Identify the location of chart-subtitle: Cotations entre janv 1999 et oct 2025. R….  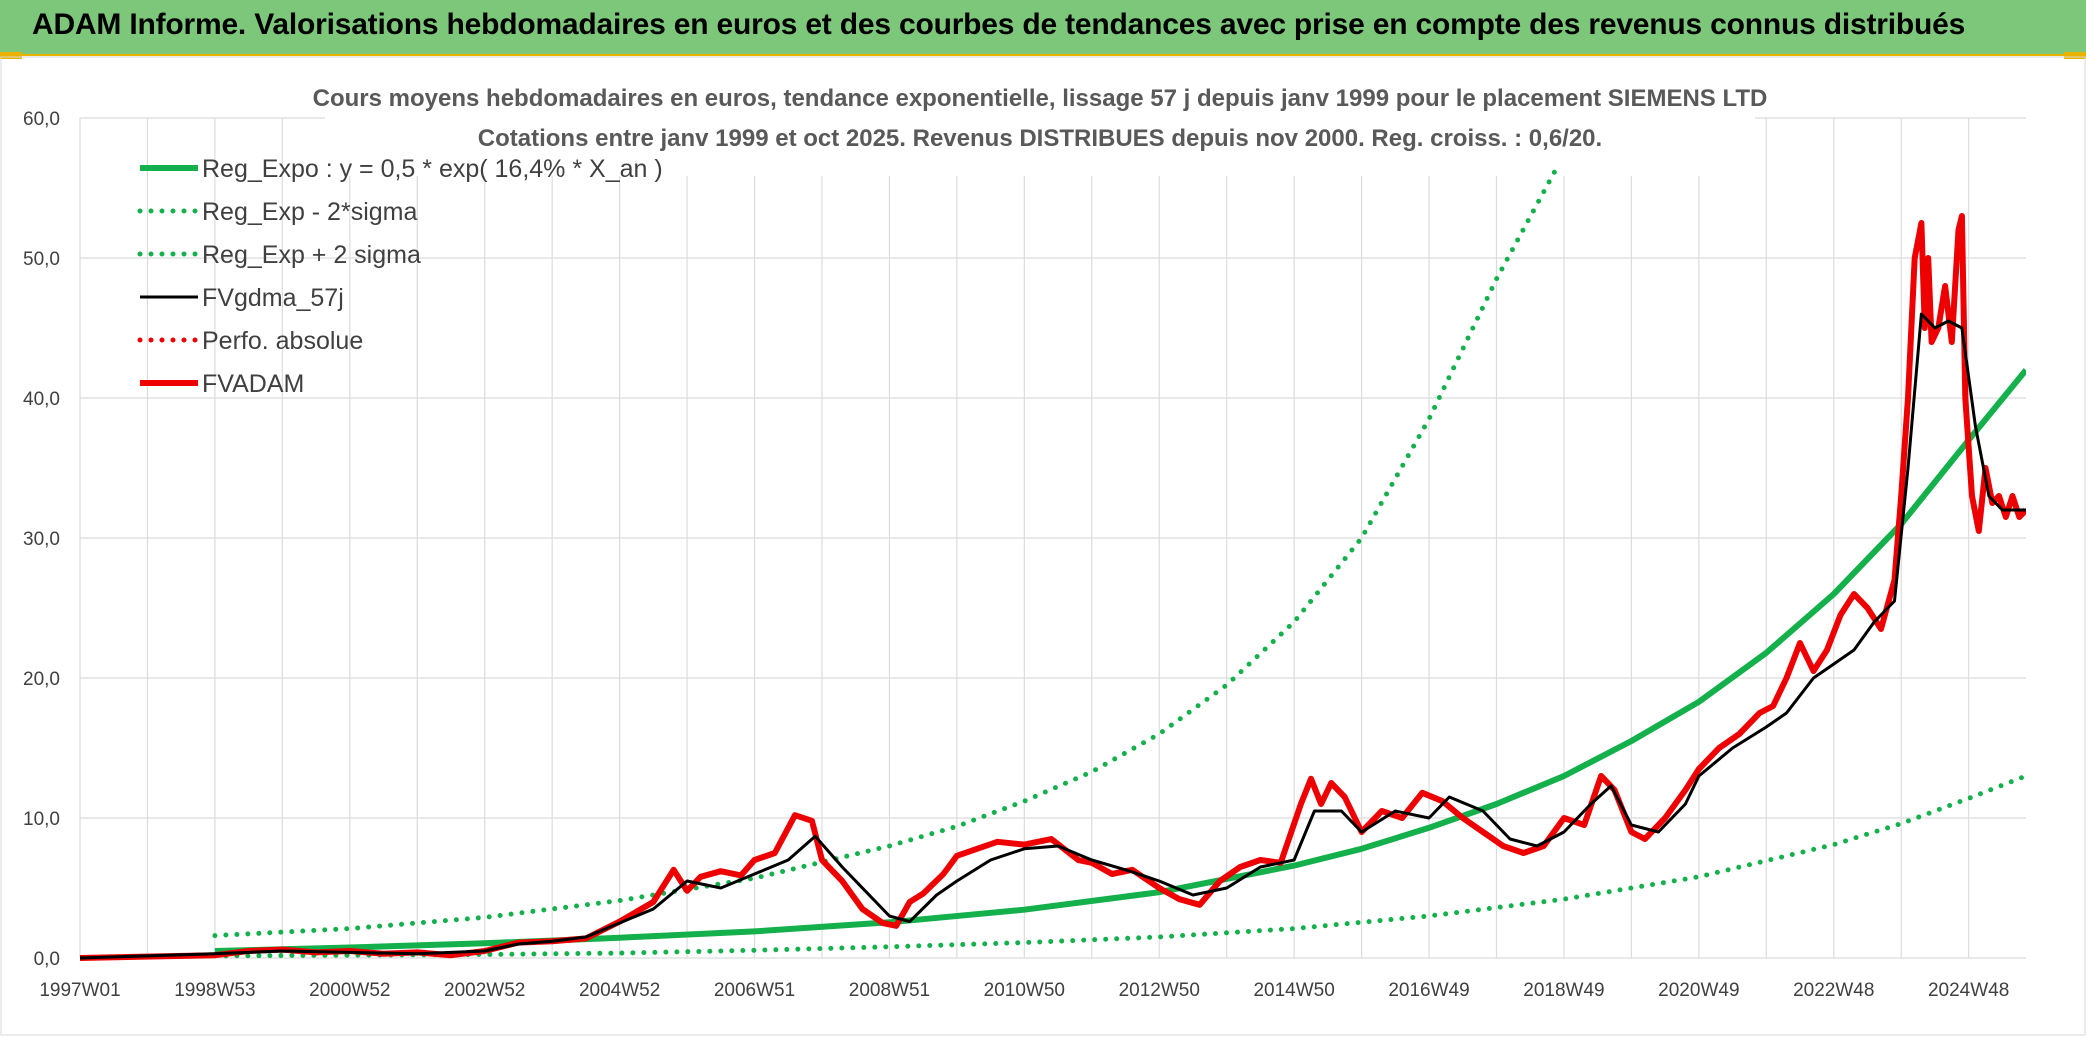
(1040, 138).